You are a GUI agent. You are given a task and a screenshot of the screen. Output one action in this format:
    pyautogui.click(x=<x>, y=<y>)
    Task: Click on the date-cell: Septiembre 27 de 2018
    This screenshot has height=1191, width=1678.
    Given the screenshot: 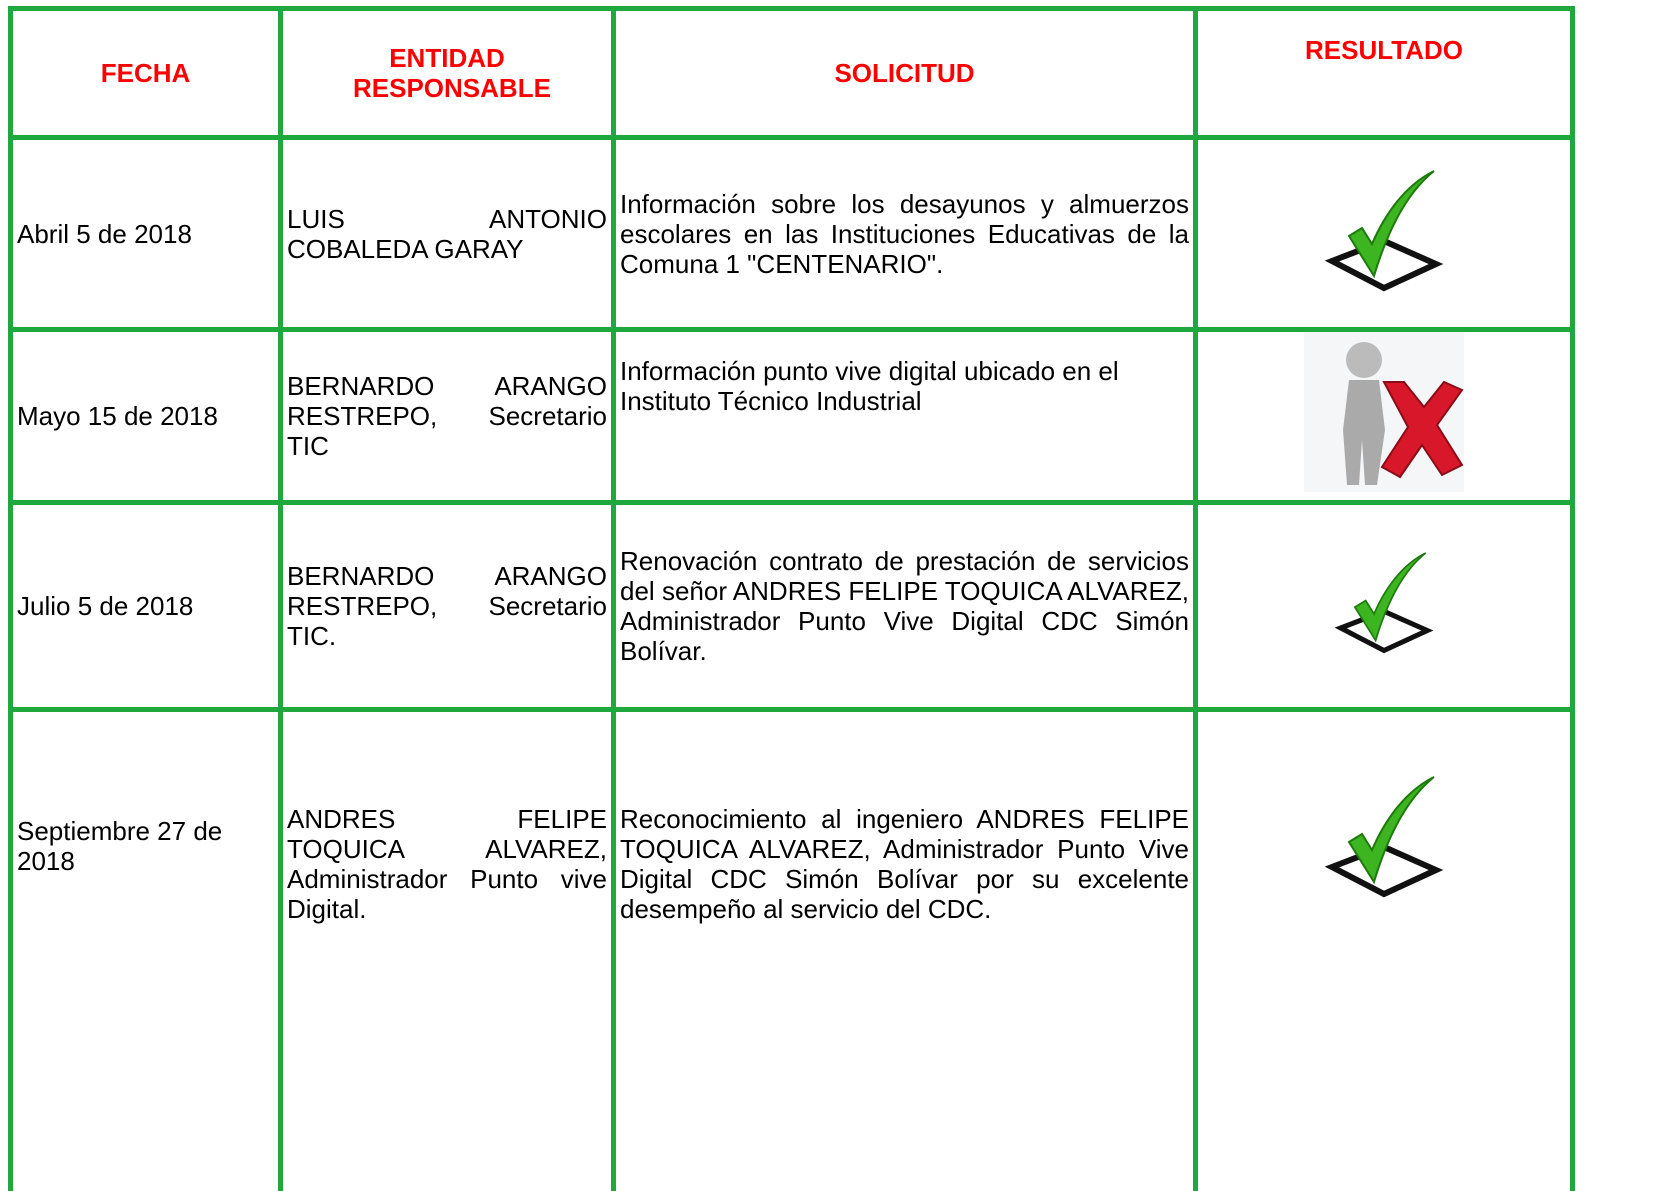 What is the action you would take?
    pyautogui.click(x=146, y=950)
    